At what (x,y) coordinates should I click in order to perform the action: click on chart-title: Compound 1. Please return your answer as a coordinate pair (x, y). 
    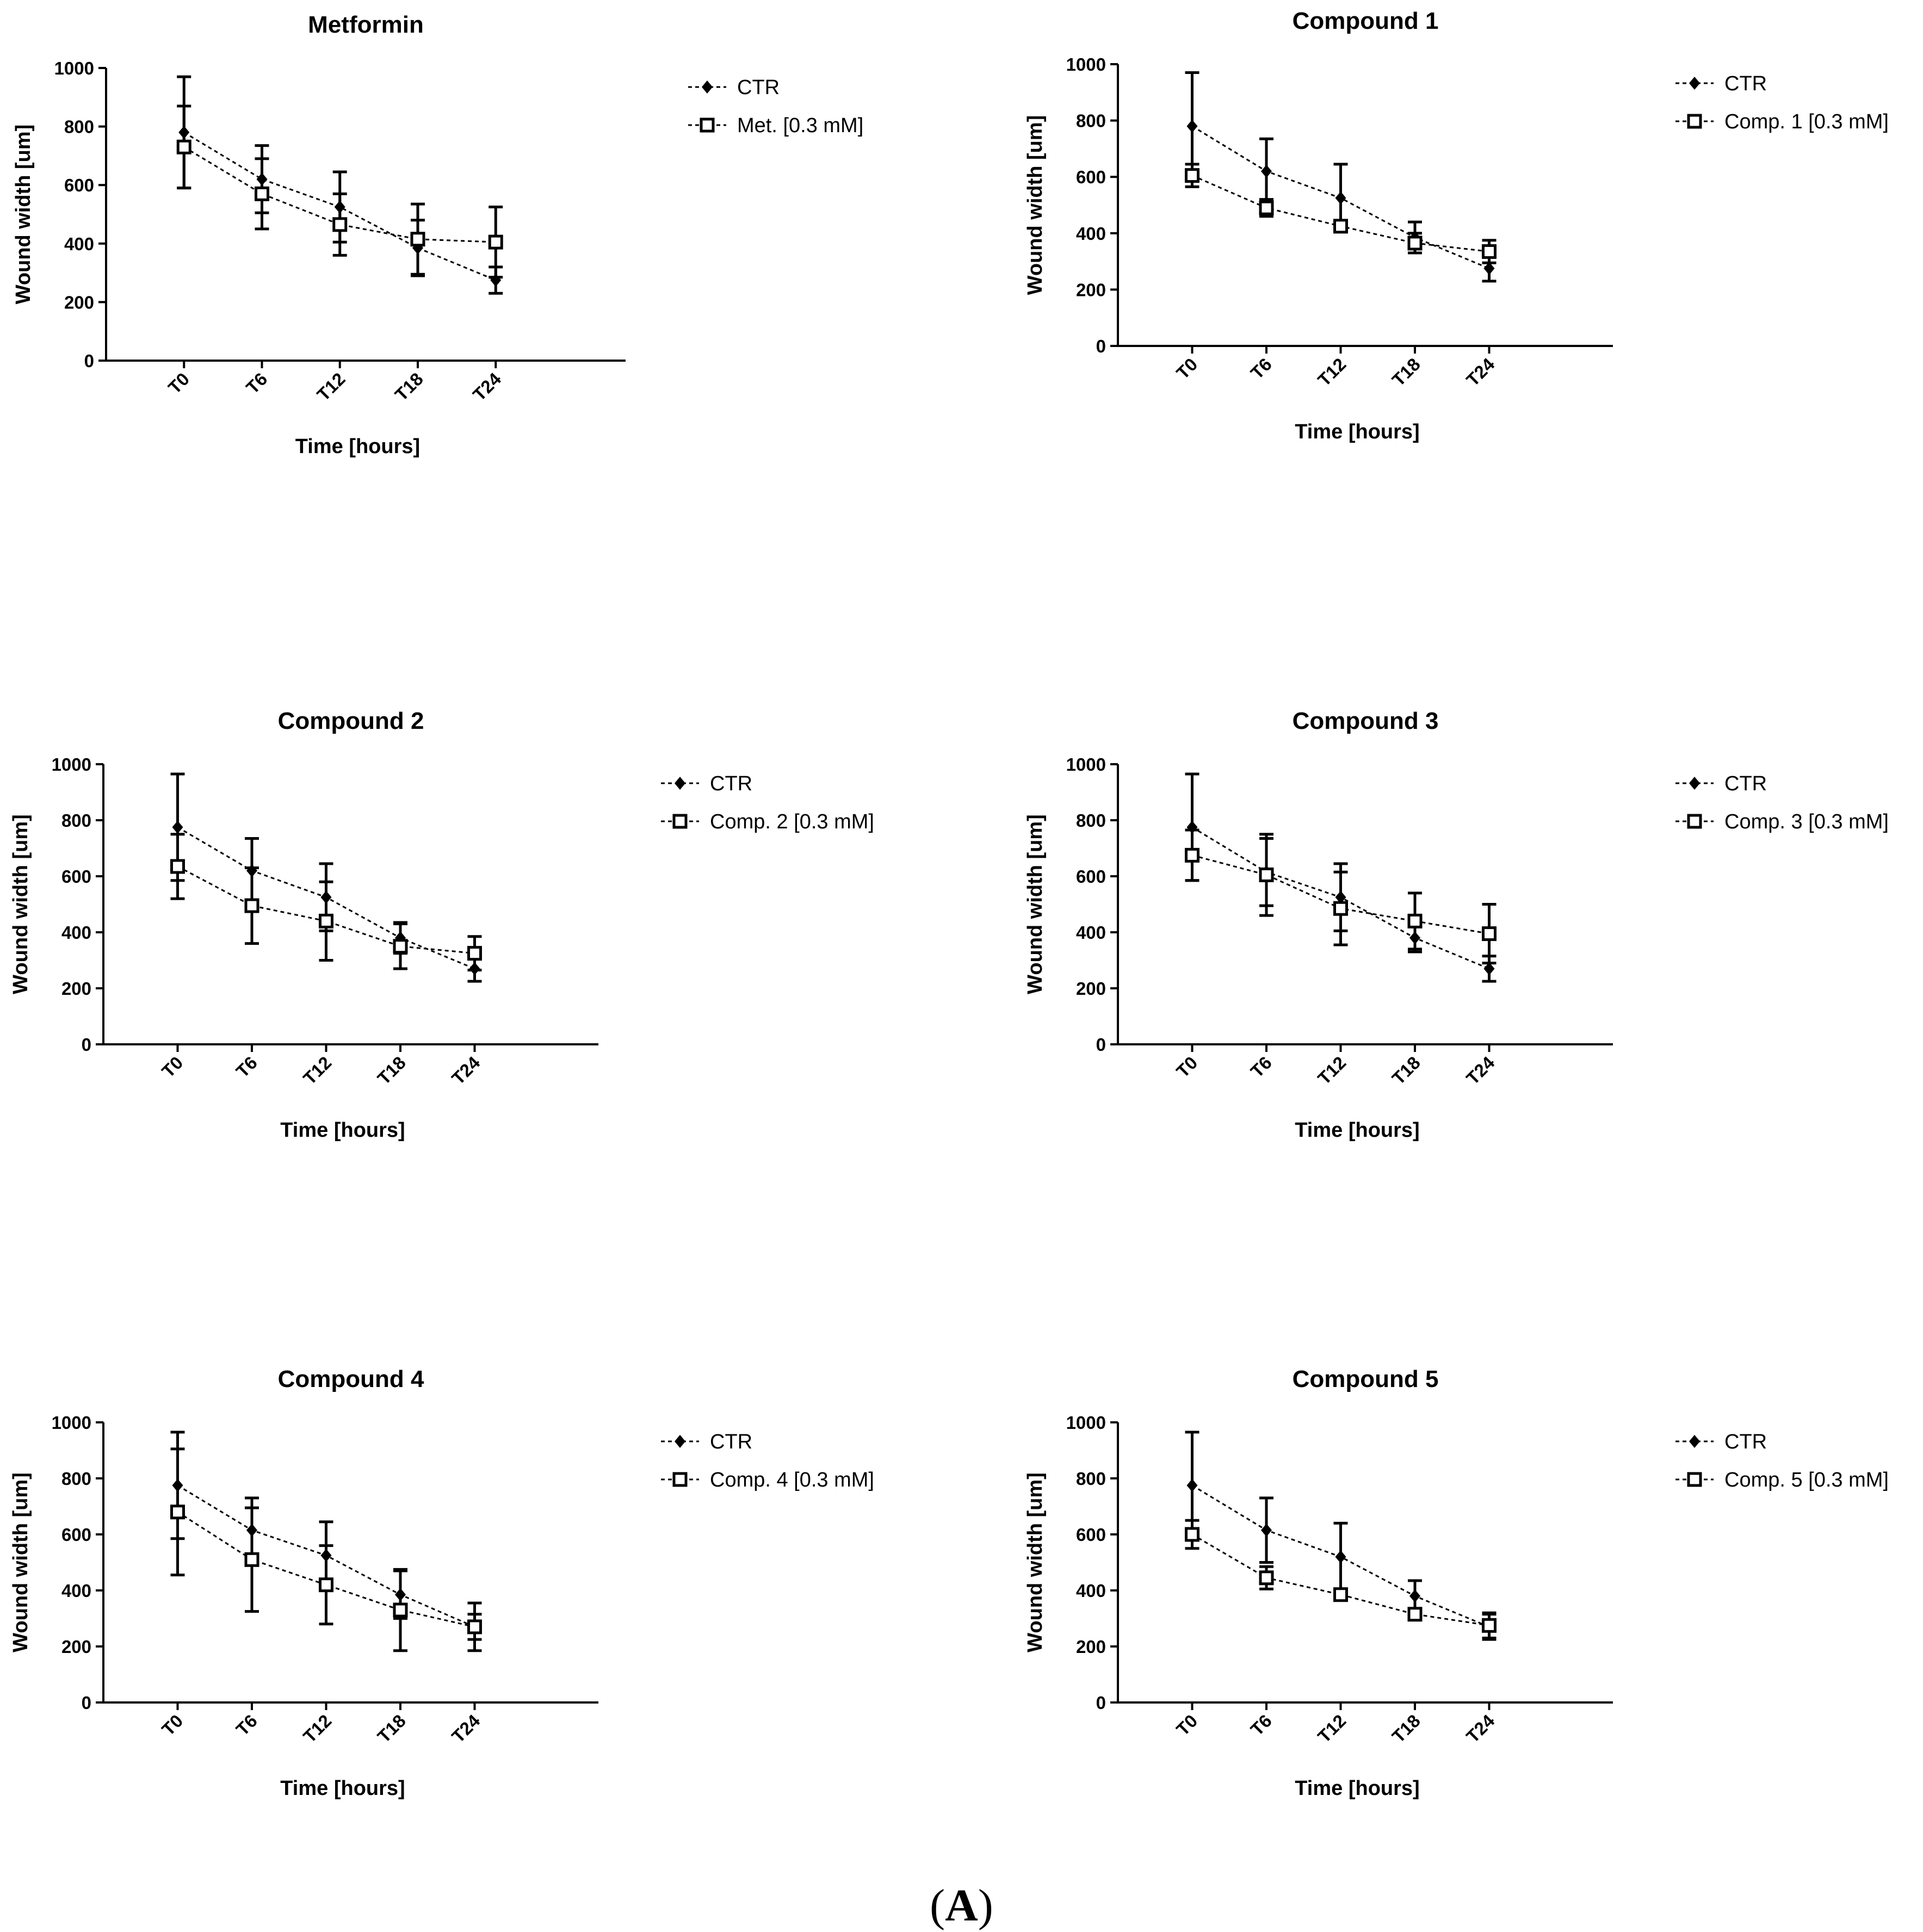
    Looking at the image, I should click on (1366, 21).